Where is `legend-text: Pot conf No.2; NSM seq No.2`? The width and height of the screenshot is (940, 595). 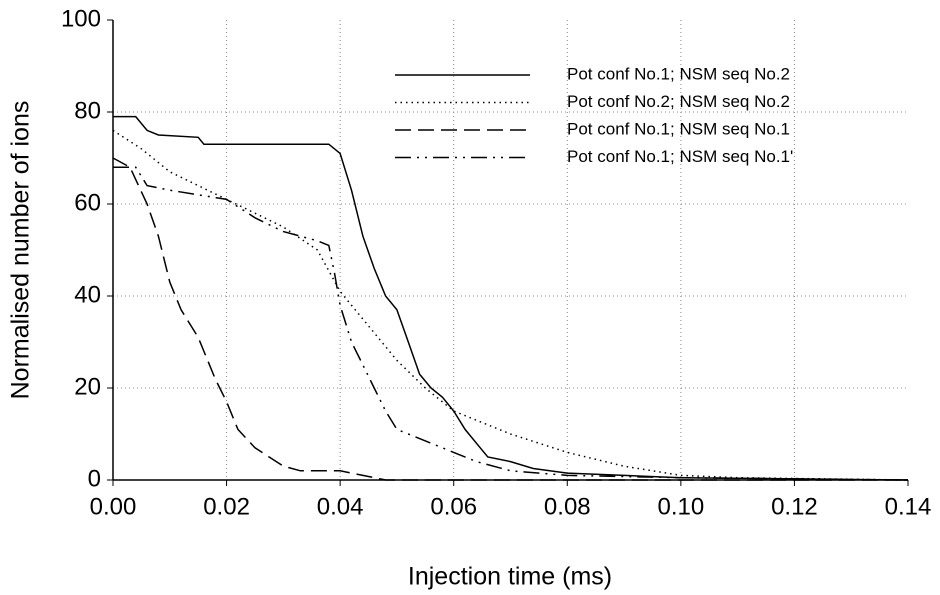
legend-text: Pot conf No.2; NSM seq No.2 is located at coordinates (678, 101).